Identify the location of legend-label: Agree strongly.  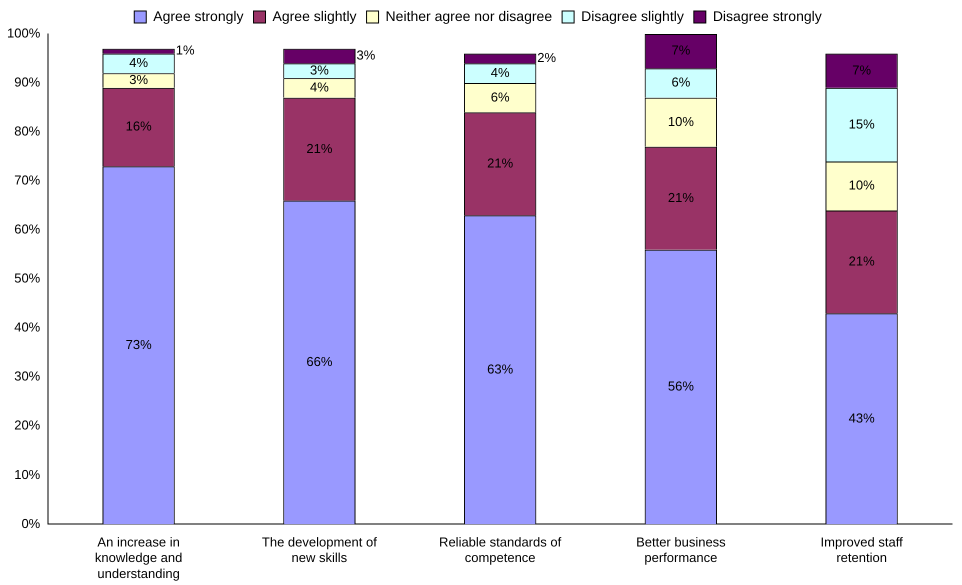
(198, 16).